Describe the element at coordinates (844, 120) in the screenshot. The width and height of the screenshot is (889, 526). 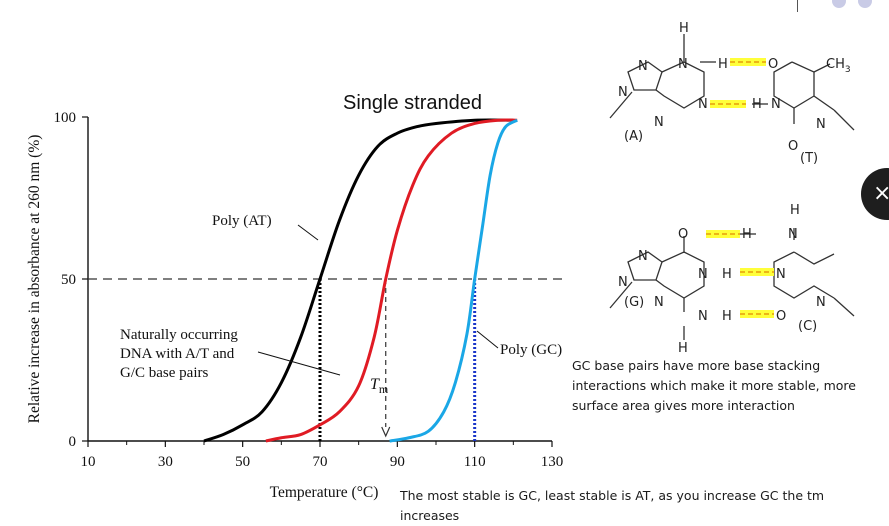
I see `thymine-sugar-bond` at that location.